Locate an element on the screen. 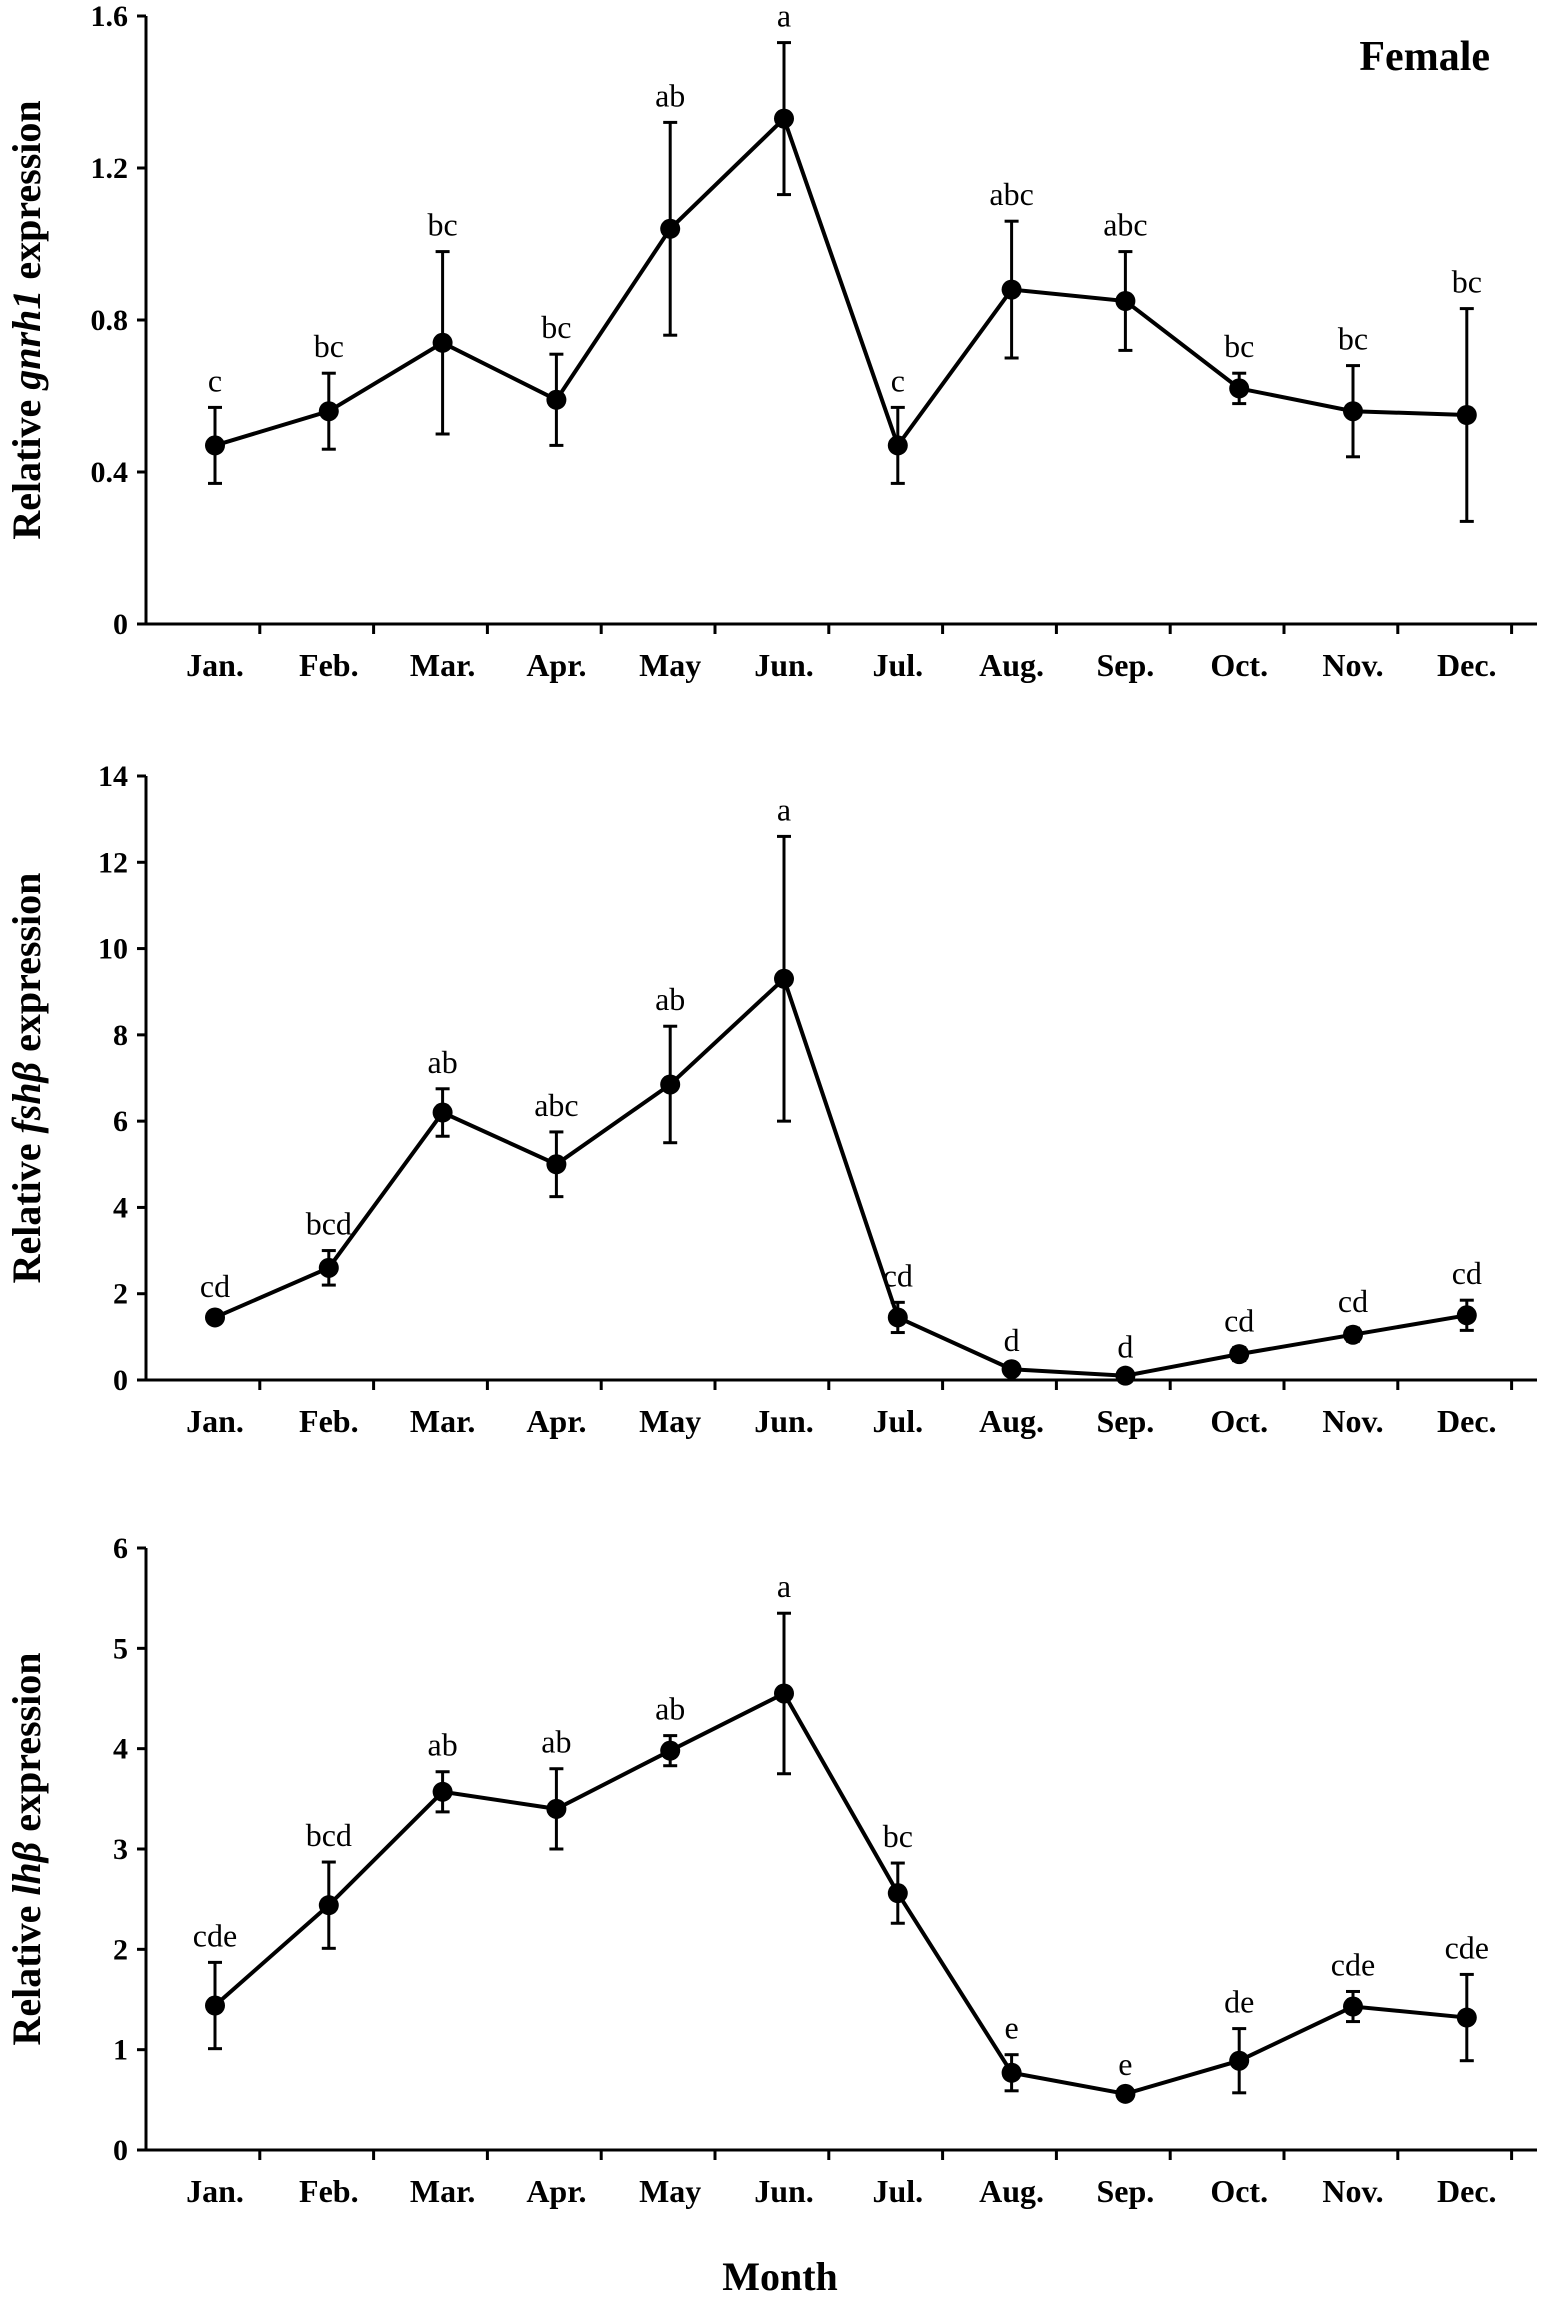 This screenshot has height=2302, width=1560. y-axis-title-gene: gnrh1 is located at coordinates (26, 340).